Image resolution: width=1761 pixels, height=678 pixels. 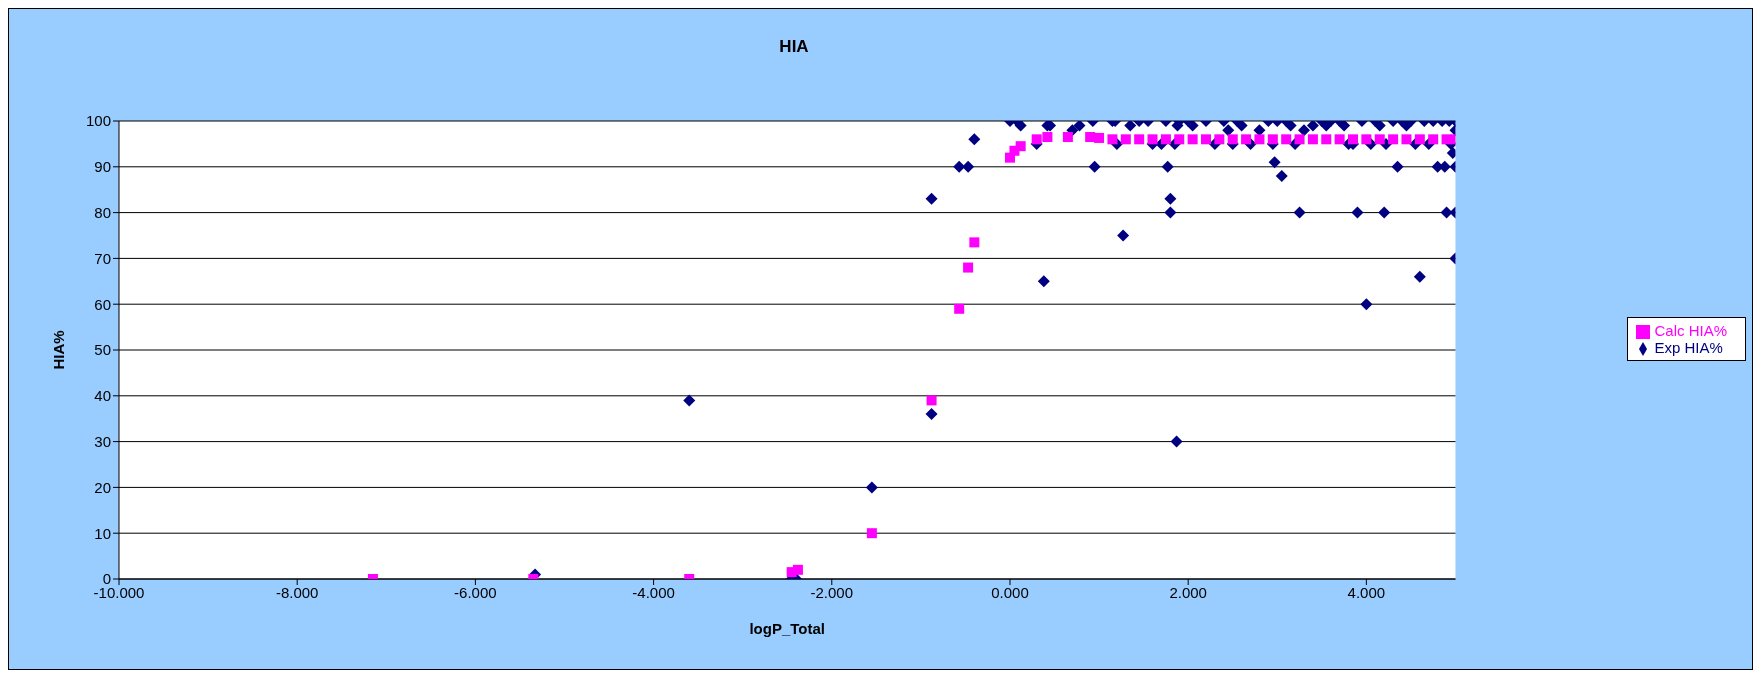 I want to click on y-tick-label: 10, so click(x=102, y=533).